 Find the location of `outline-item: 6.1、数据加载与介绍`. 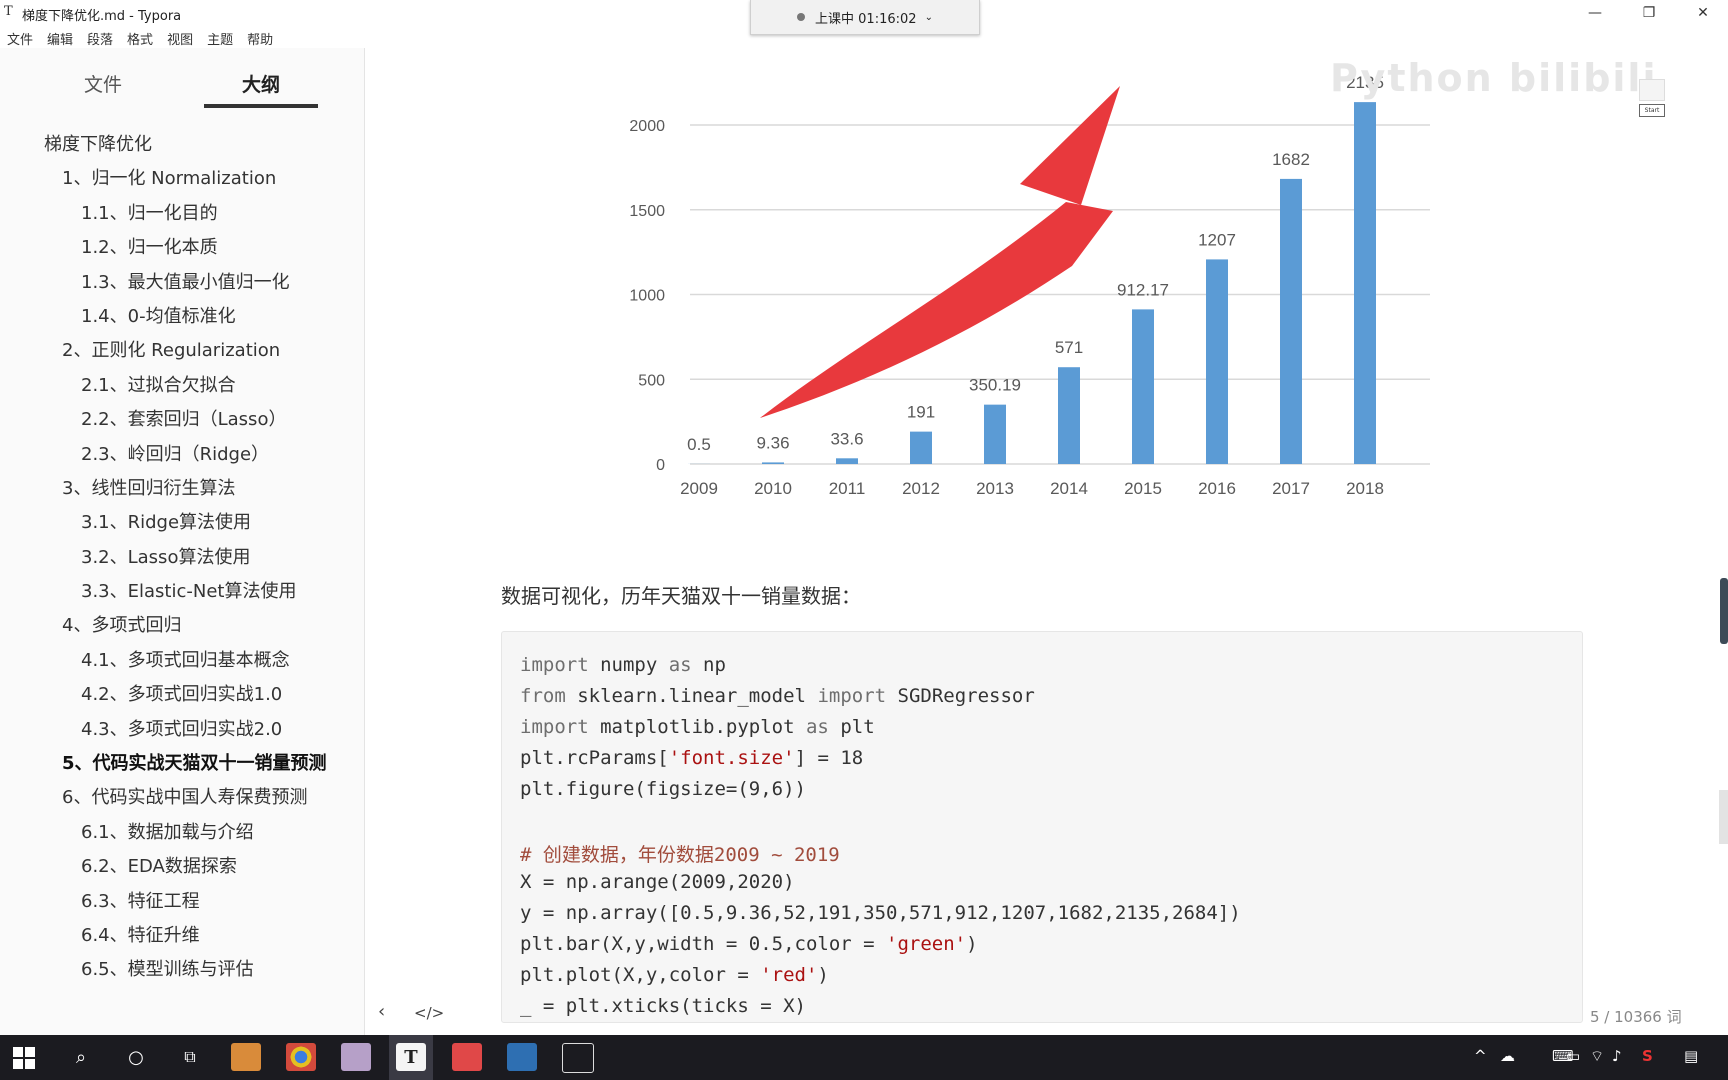

outline-item: 6.1、数据加载与介绍 is located at coordinates (167, 832).